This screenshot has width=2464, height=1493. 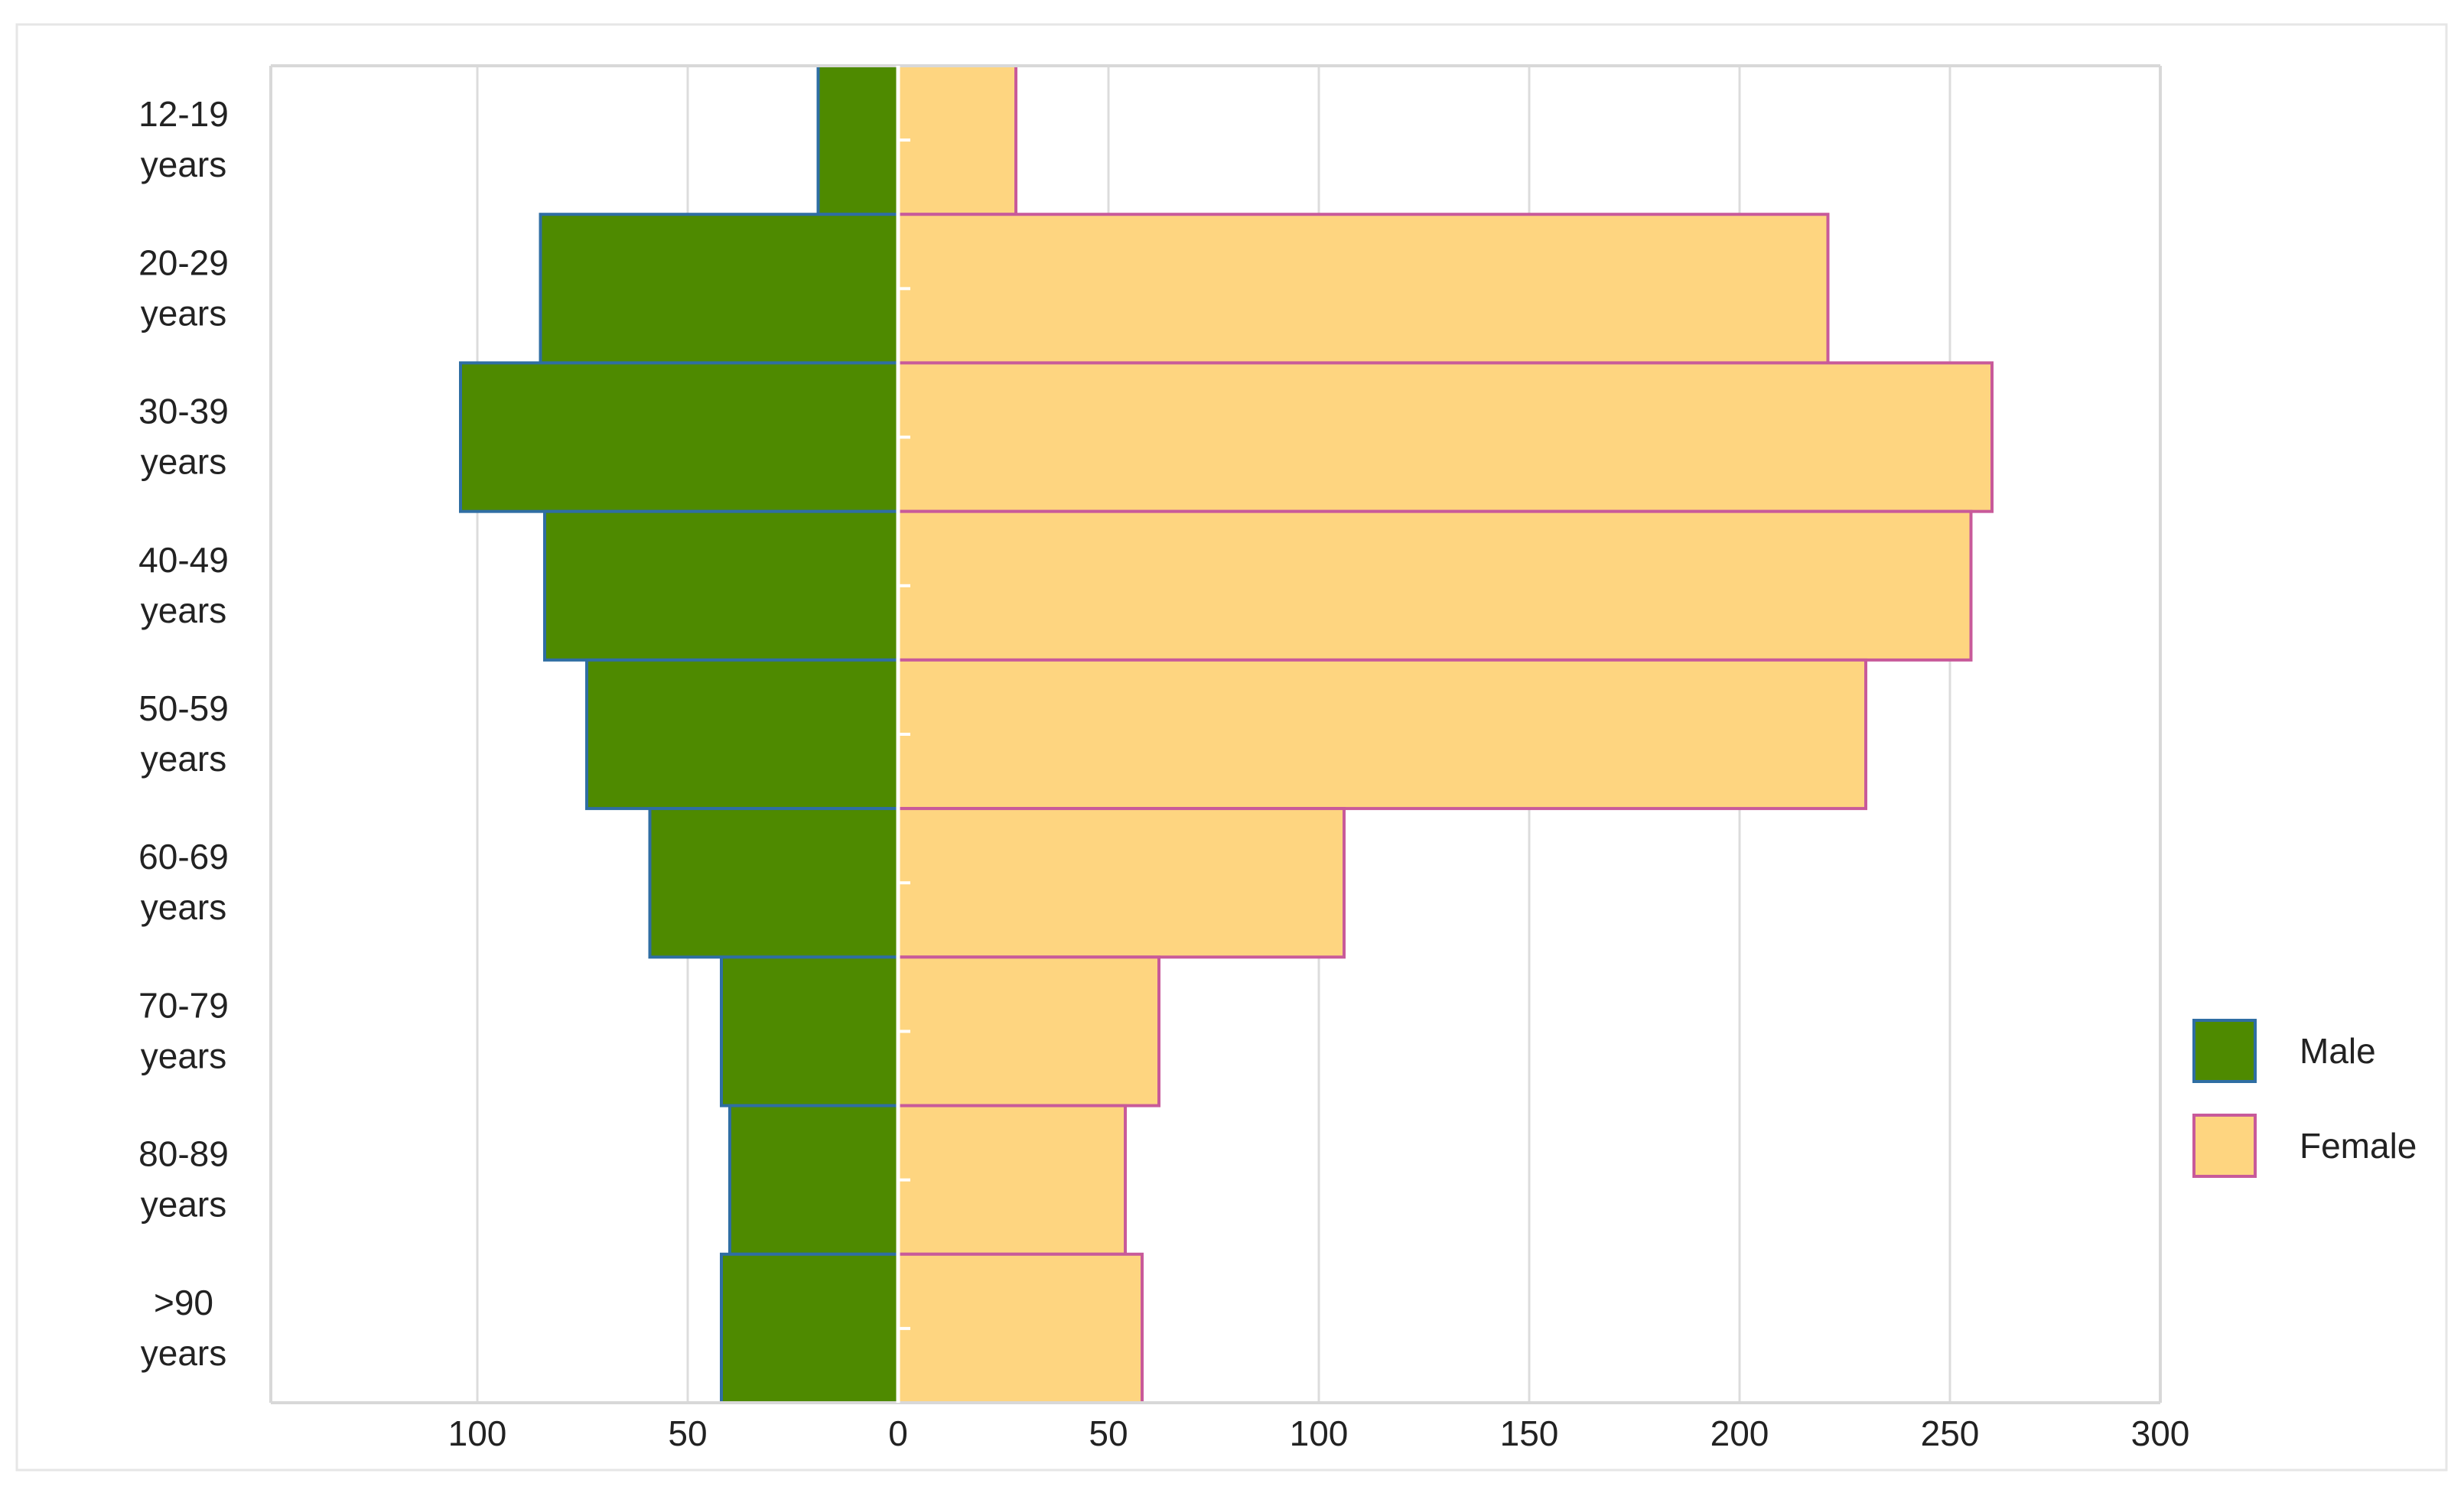 I want to click on x-tick-label-3: 50, so click(x=1108, y=1433).